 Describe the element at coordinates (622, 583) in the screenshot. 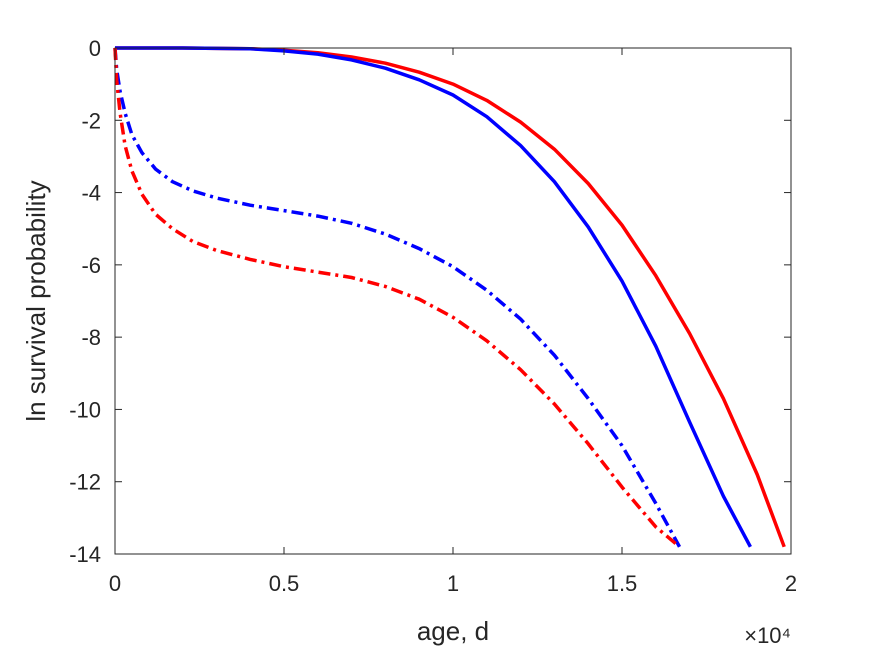

I see `x-tick-label: 1.5` at that location.